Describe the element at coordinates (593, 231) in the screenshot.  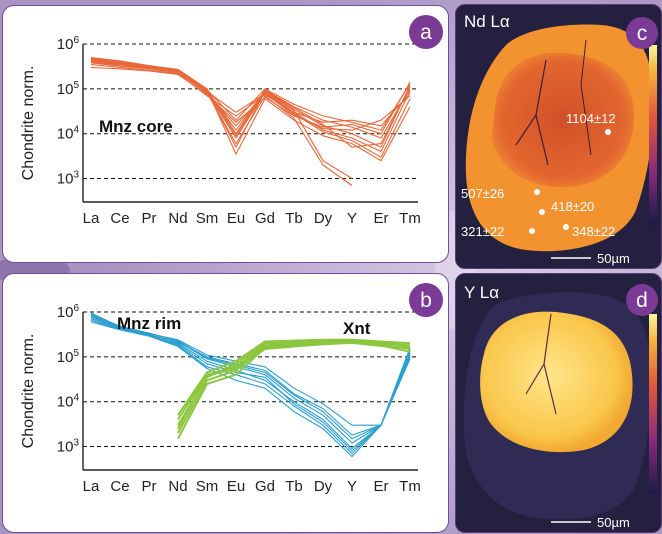
I see `age-label-5: 348±22` at that location.